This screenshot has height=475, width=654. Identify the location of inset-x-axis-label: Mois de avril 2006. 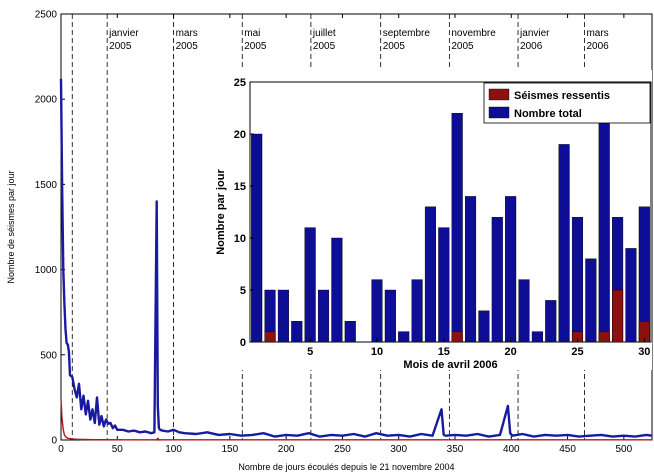
(450, 365).